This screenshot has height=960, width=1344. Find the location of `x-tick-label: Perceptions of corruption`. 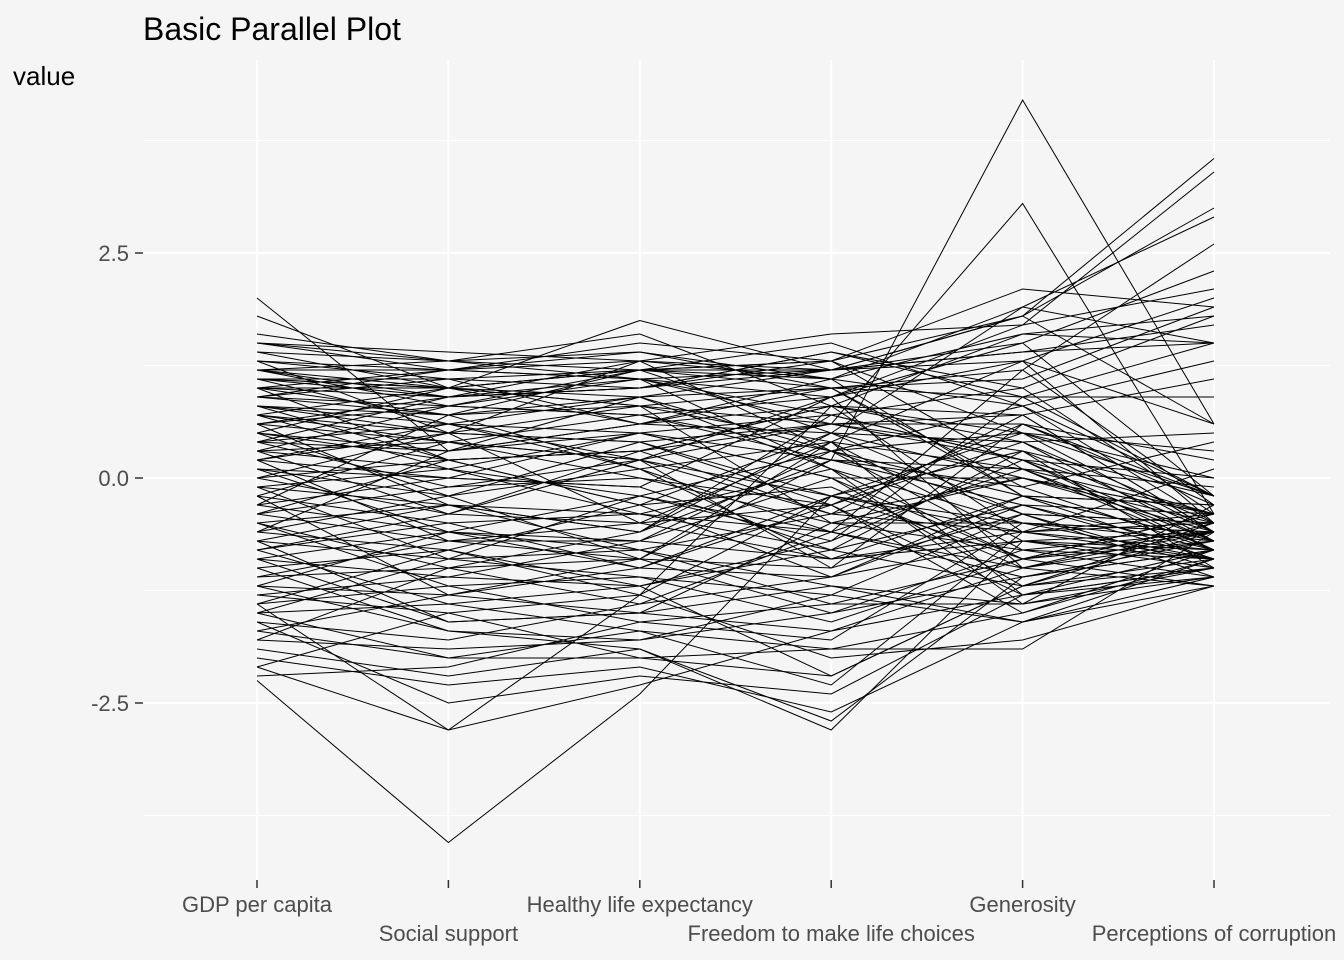

x-tick-label: Perceptions of corruption is located at coordinates (1214, 933).